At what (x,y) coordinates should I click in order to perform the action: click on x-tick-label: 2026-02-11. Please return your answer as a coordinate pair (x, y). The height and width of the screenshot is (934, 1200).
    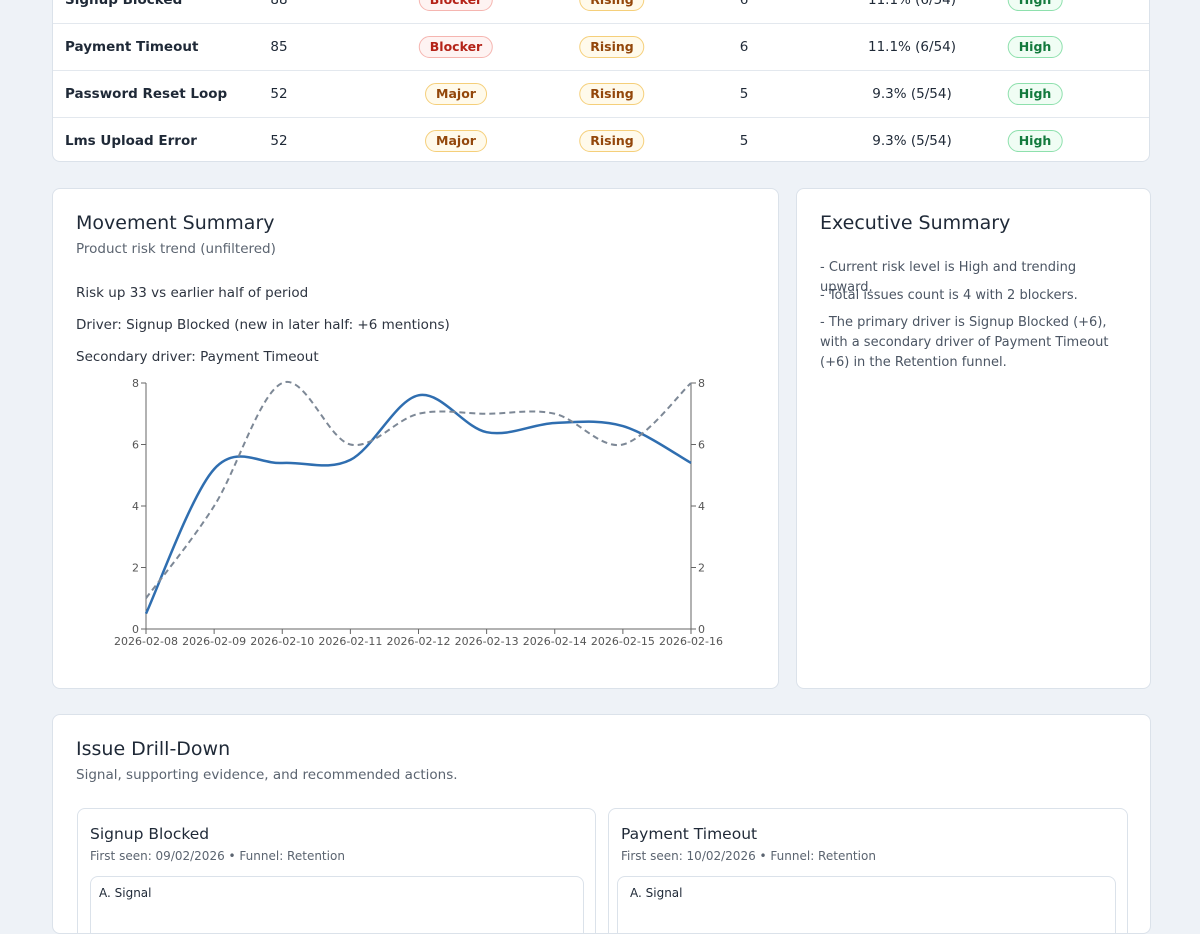
    Looking at the image, I should click on (350, 641).